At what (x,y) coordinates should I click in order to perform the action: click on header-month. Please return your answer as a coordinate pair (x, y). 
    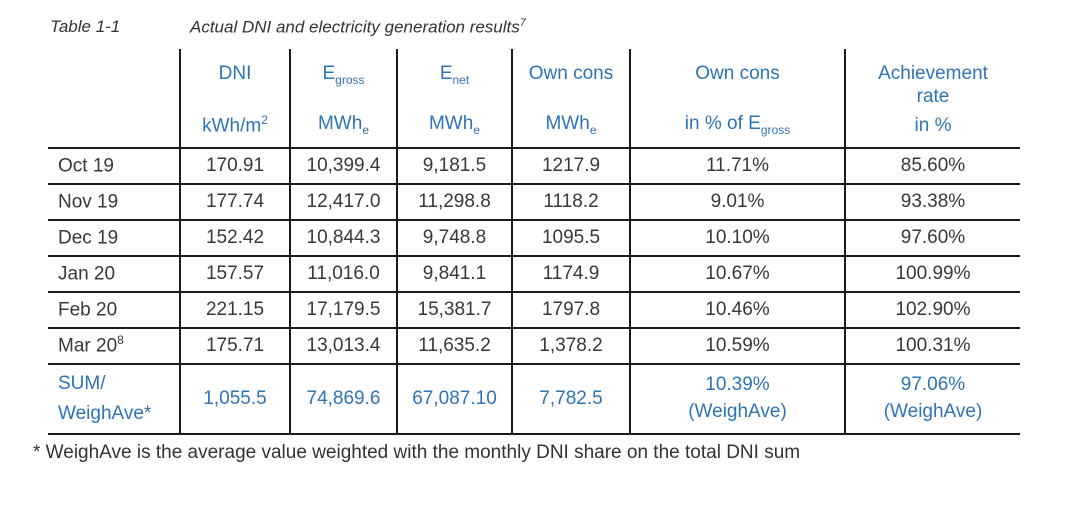
    Looking at the image, I should click on (114, 98).